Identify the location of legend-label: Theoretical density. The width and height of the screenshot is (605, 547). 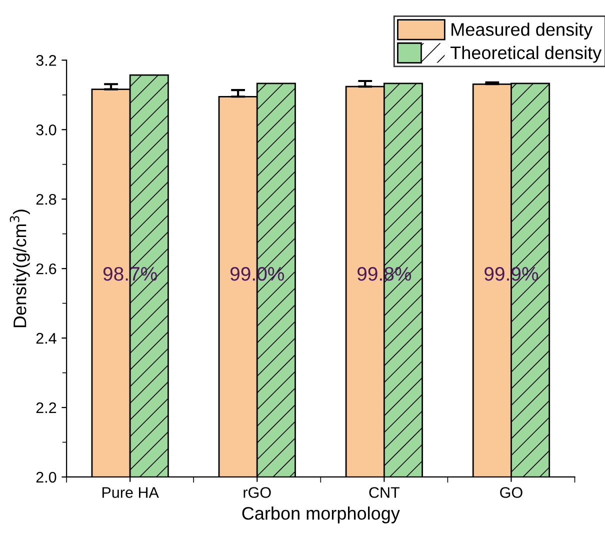
(526, 54).